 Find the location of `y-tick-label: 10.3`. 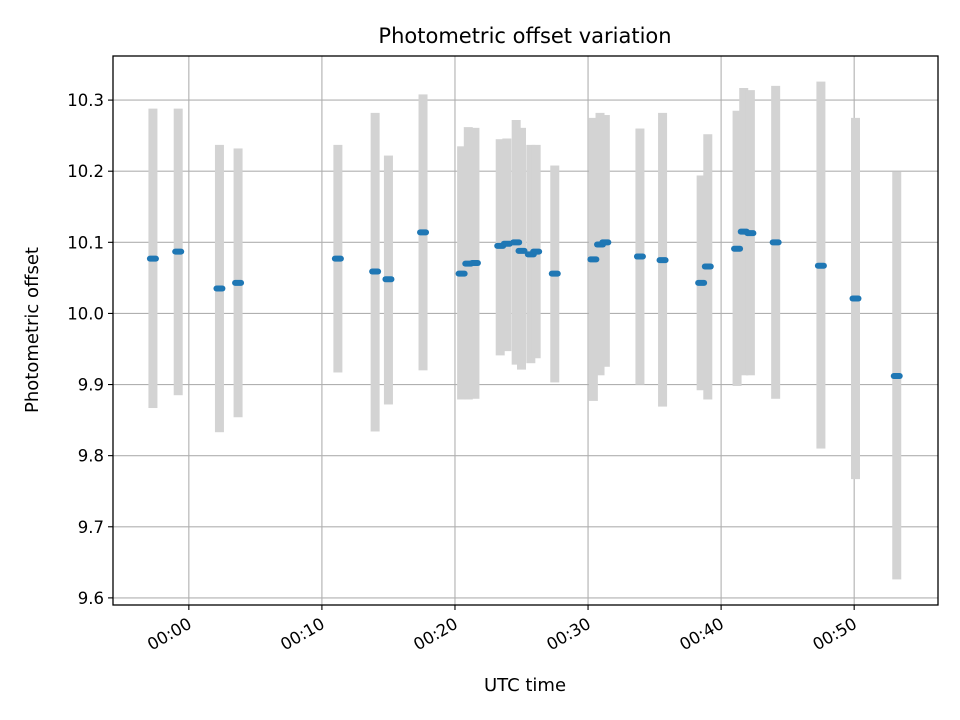

y-tick-label: 10.3 is located at coordinates (85, 100).